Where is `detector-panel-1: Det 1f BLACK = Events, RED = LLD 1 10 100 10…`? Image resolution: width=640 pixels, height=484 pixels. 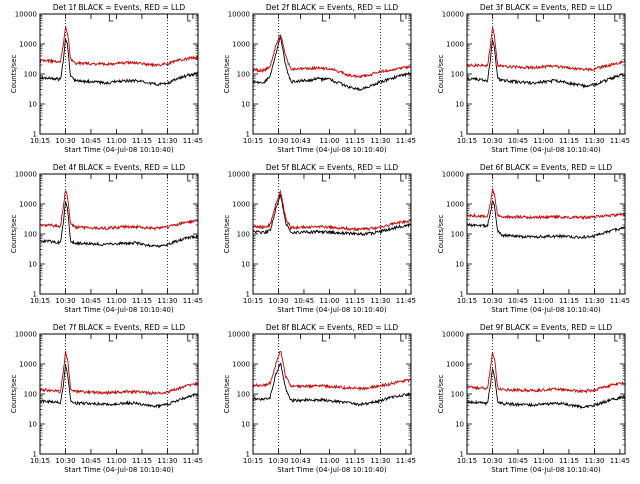
detector-panel-1: Det 1f BLACK = Events, RED = LLD 1 10 100 10… is located at coordinates (106, 78).